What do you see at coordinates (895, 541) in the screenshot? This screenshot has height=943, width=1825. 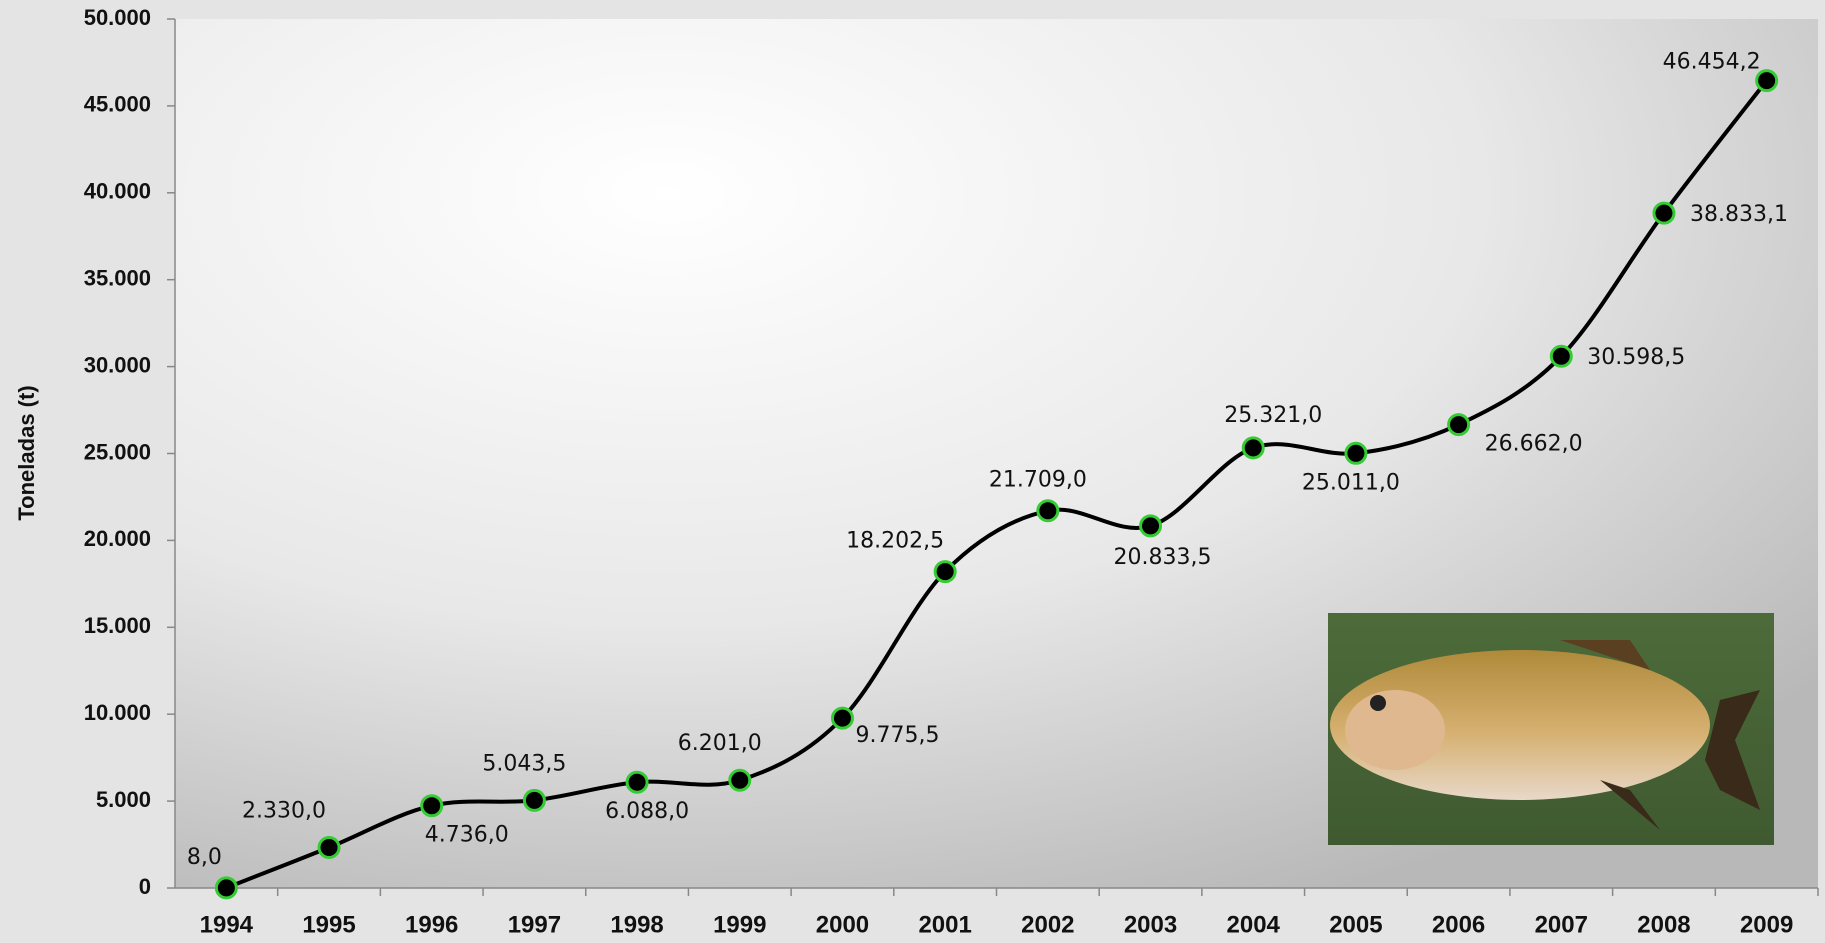 I see `data-label: 18.202,5` at bounding box center [895, 541].